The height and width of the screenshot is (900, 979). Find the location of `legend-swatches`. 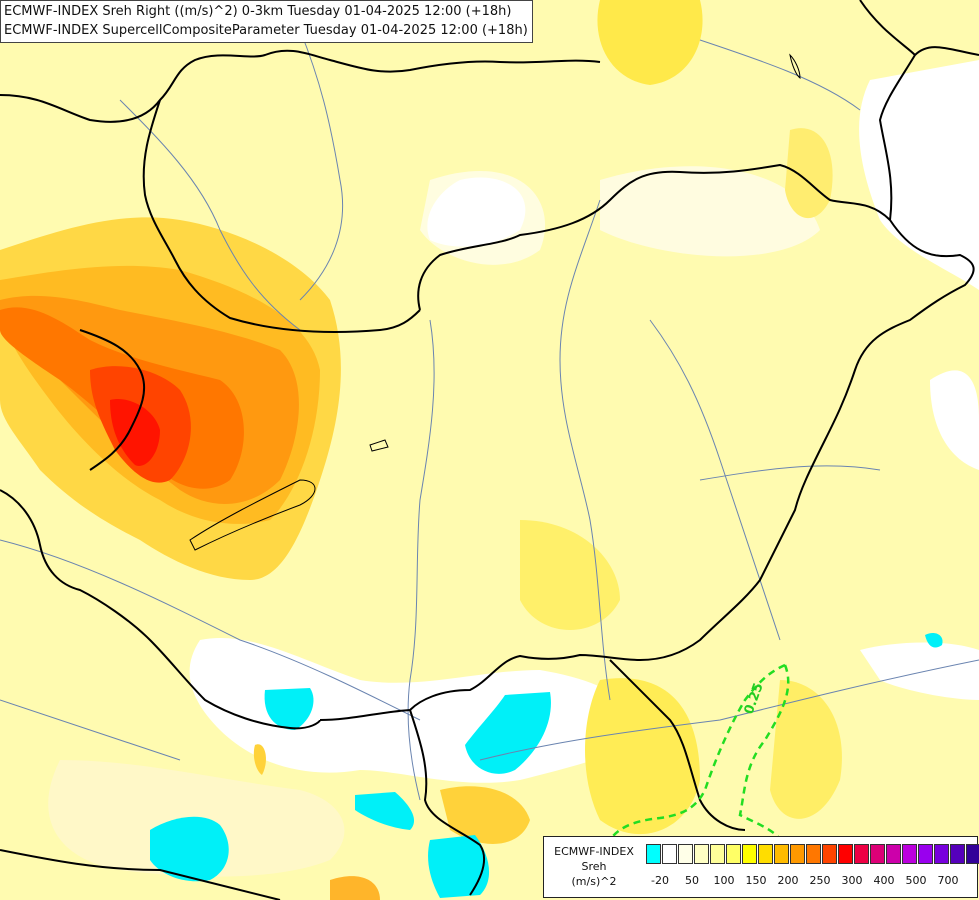

legend-swatches is located at coordinates (812, 854).